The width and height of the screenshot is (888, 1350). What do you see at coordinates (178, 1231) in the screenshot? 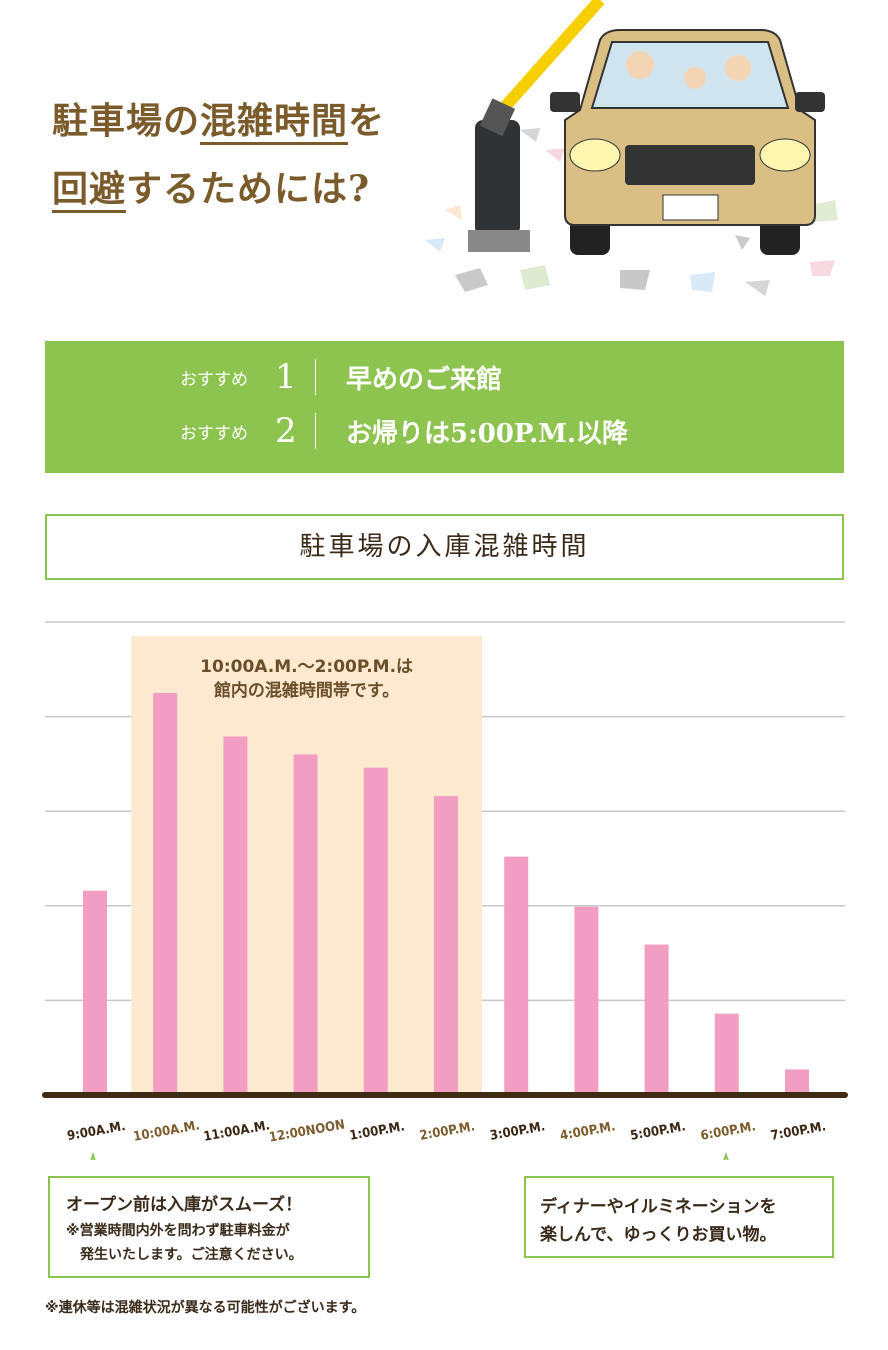
I see `callout-left-note1: ※営業時間内外を問わず駐車料金が` at bounding box center [178, 1231].